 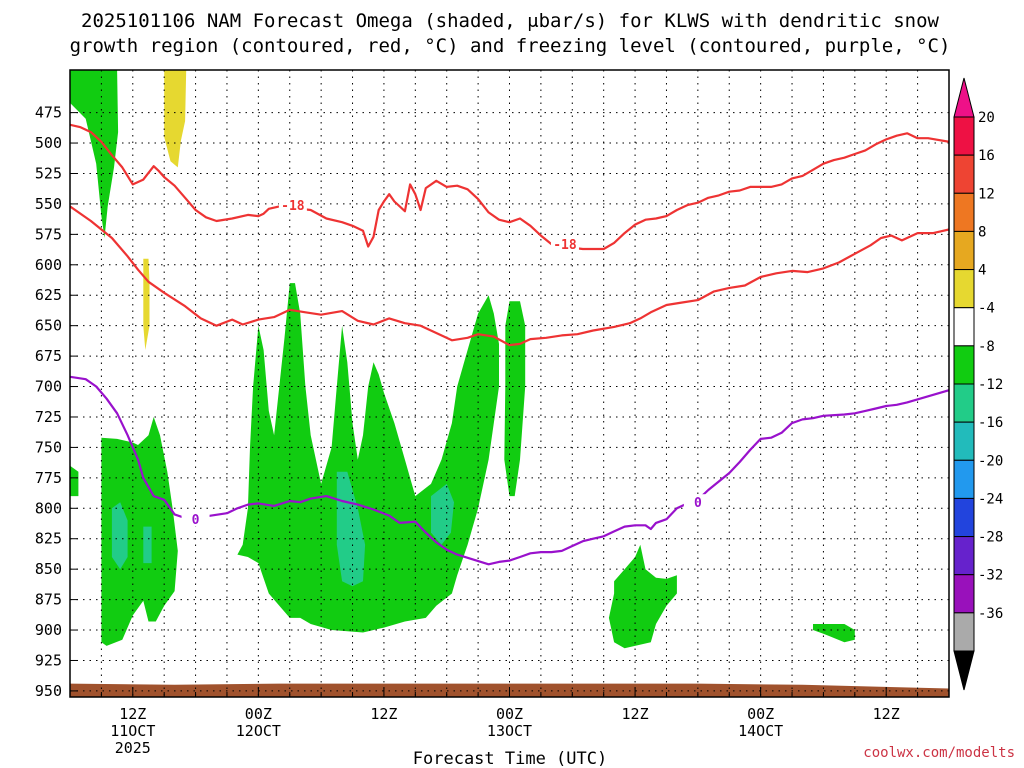 What do you see at coordinates (48, 173) in the screenshot?
I see `y-tick-label-2: 525` at bounding box center [48, 173].